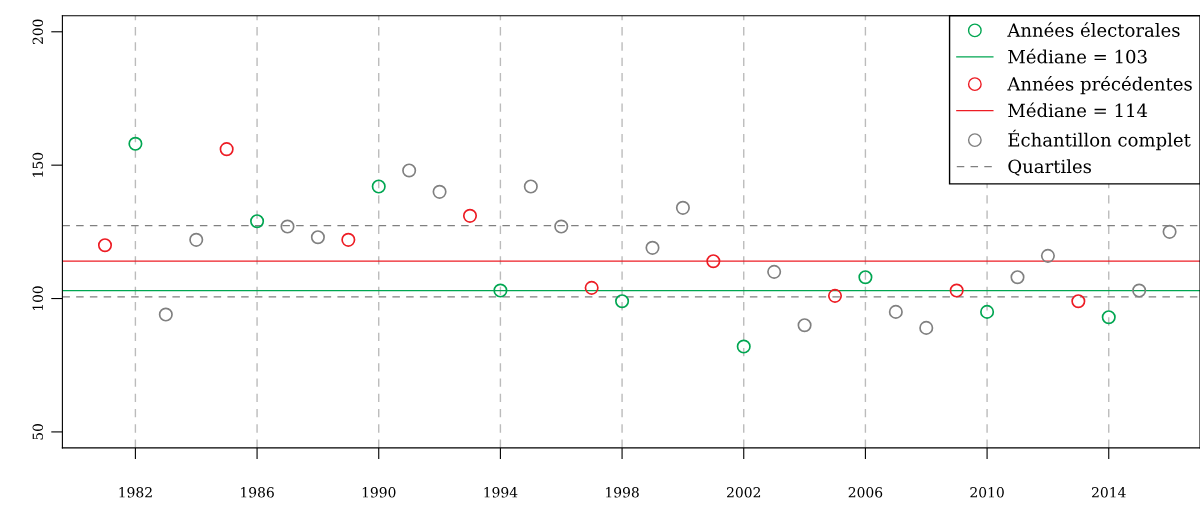 The width and height of the screenshot is (1200, 509). Describe the element at coordinates (1109, 492) in the screenshot. I see `x-tick-label: 2014` at that location.